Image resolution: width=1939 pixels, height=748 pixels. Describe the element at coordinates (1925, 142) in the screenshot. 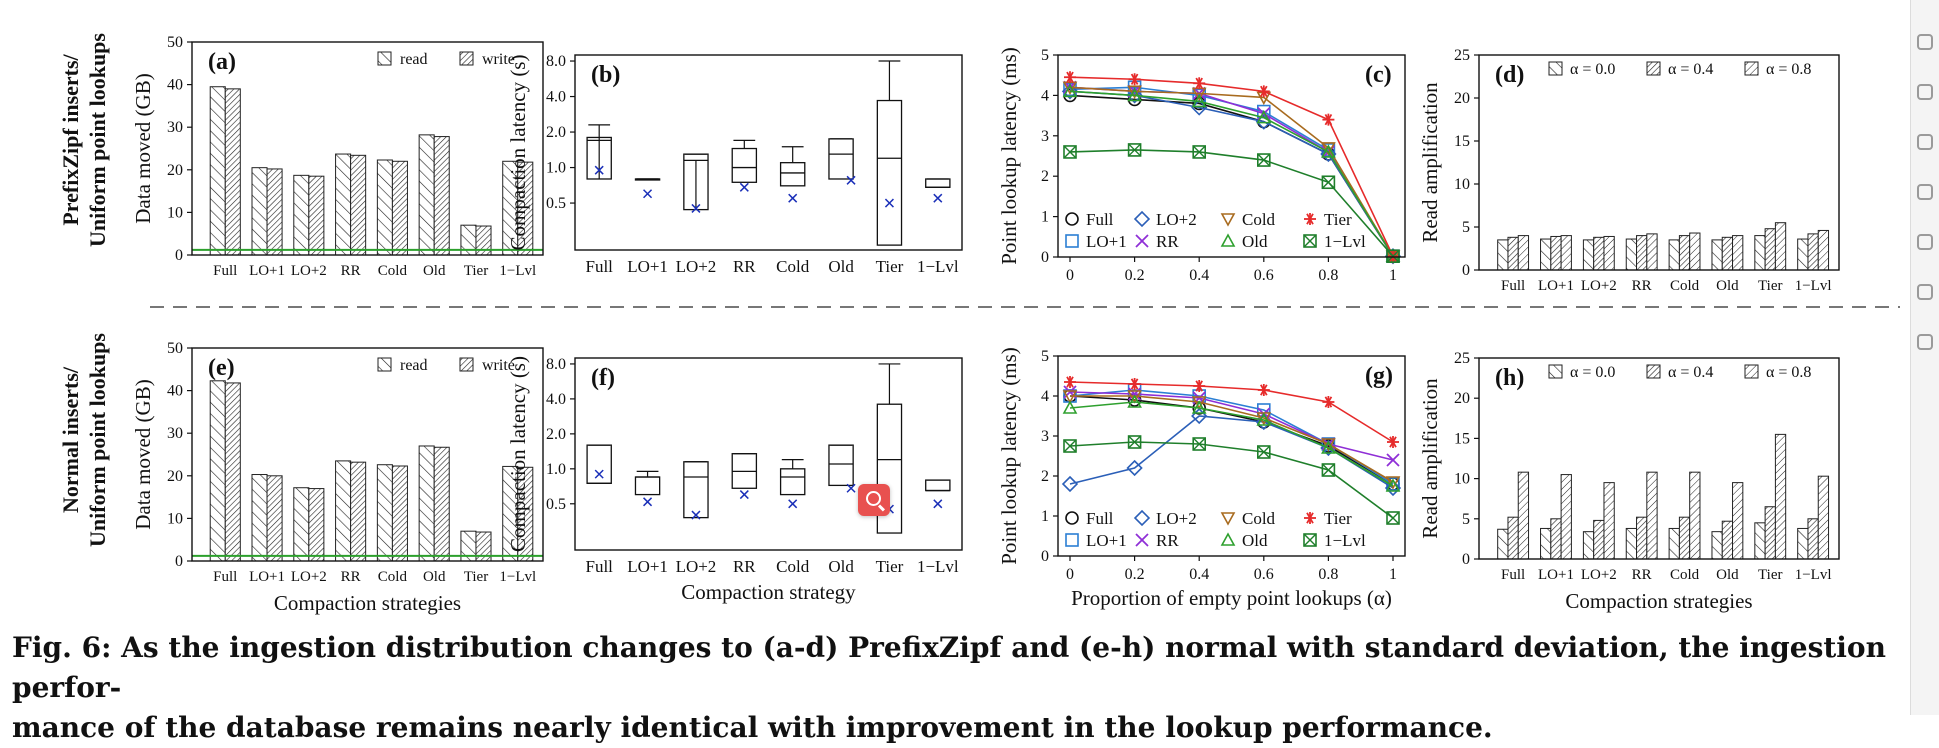

I see `copy-icon` at that location.